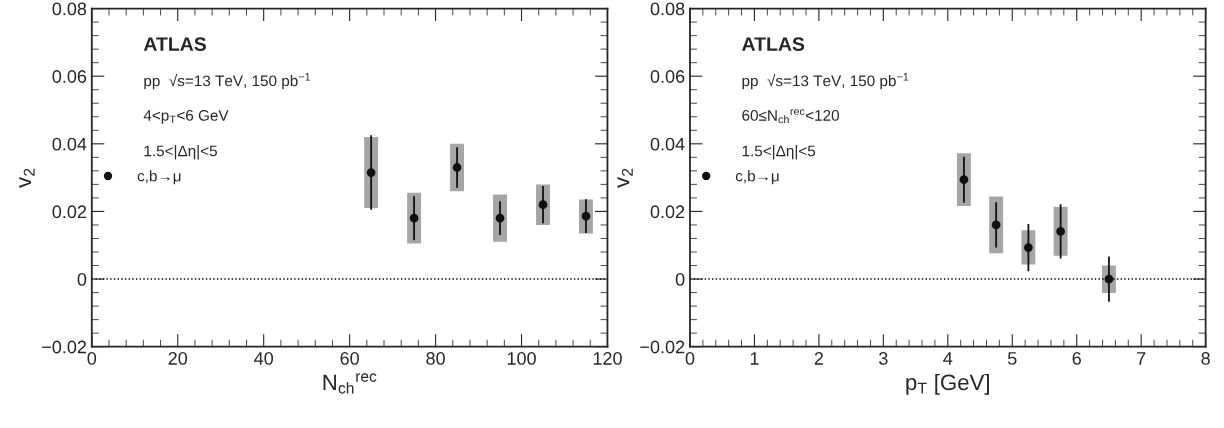 The image size is (1224, 428). I want to click on x-tick-label: 1, so click(754, 358).